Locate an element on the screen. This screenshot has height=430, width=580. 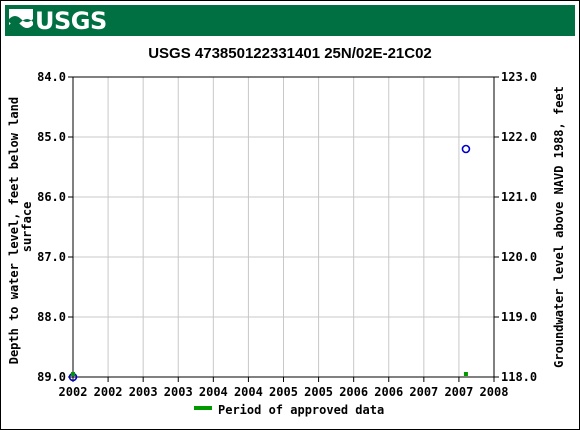
right-tick-label: 119.0 is located at coordinates (519, 317).